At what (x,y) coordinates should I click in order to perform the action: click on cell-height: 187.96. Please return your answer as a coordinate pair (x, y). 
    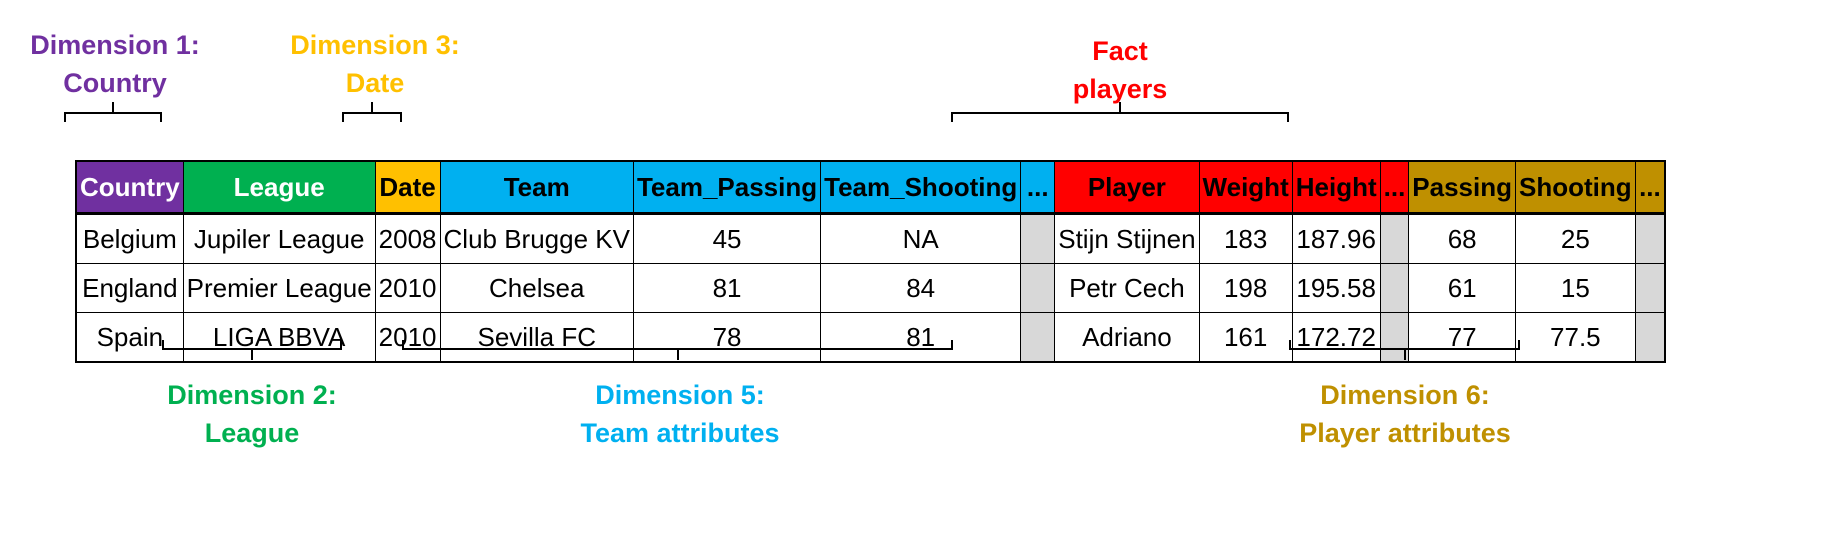
    Looking at the image, I should click on (1336, 238).